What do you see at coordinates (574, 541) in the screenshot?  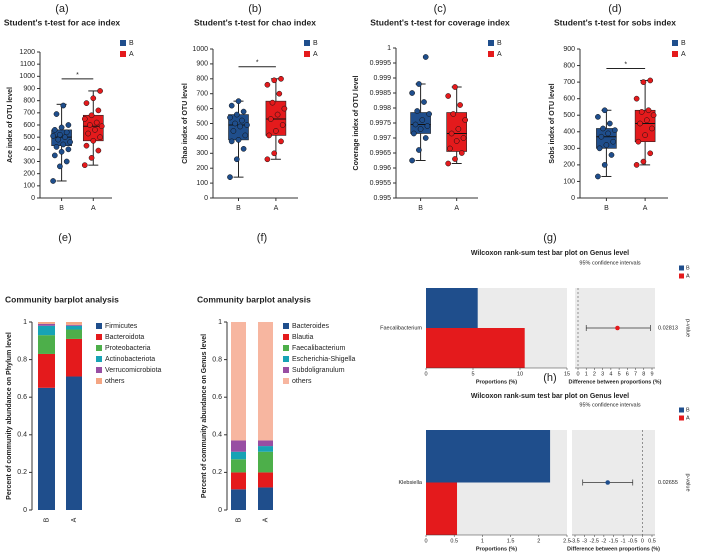 I see `x-tick-label: -3.5` at bounding box center [574, 541].